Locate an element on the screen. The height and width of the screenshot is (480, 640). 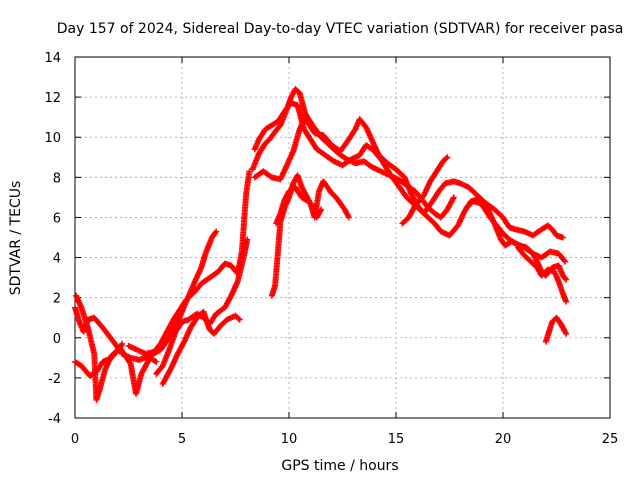
y-tick-label: 12 is located at coordinates (52, 98).